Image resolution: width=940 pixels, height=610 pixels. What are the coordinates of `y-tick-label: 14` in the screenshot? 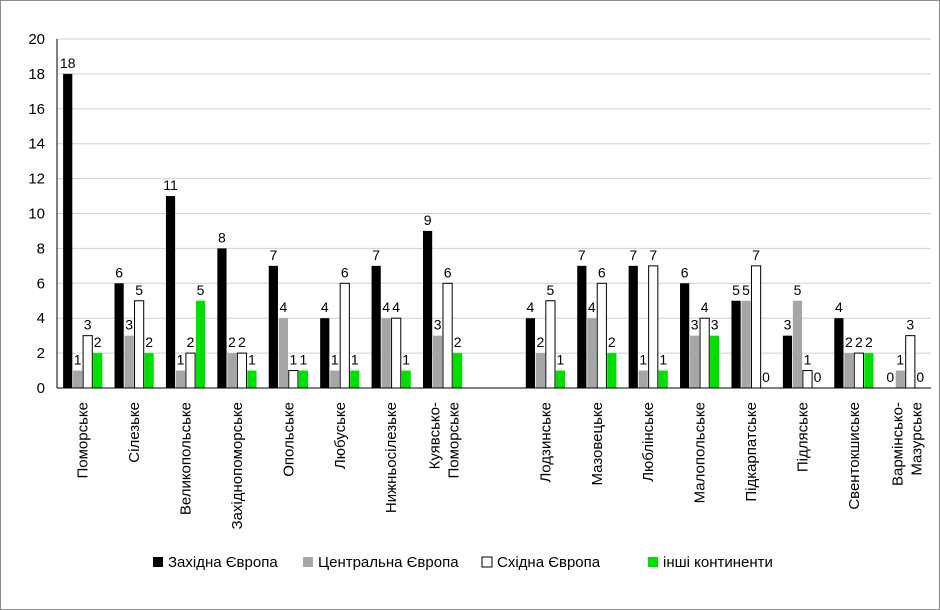 It's located at (36, 144).